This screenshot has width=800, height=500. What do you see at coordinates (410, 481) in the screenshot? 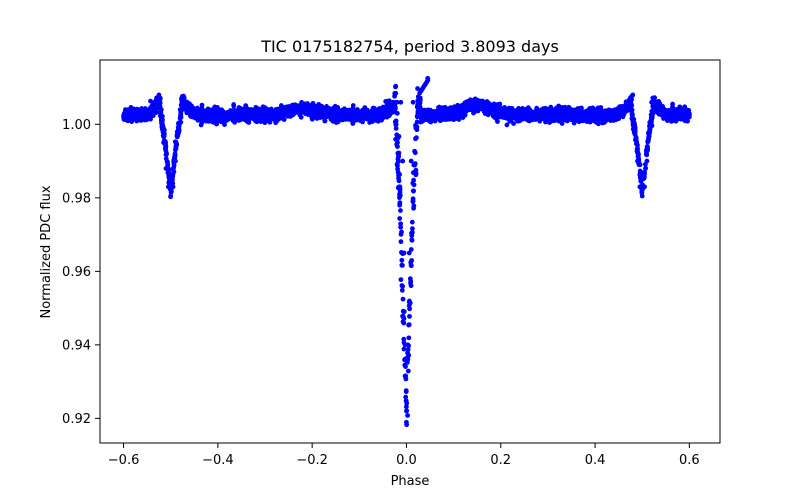
I see `x-axis-label: Phase` at bounding box center [410, 481].